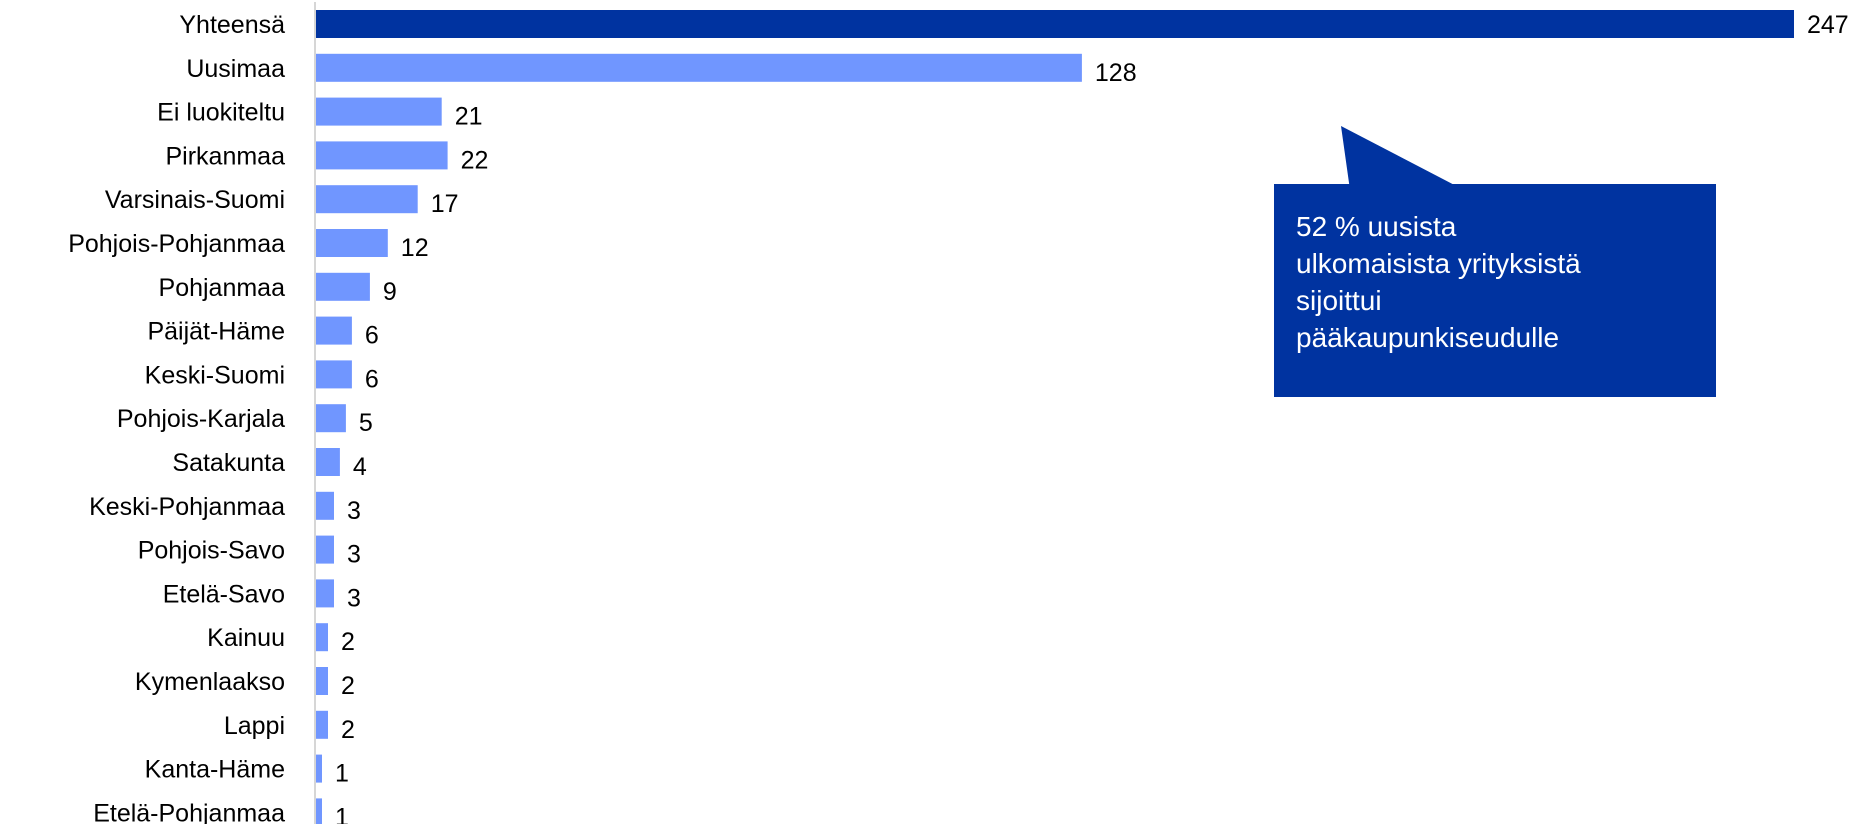  Describe the element at coordinates (319, 768) in the screenshot. I see `bar-kanta-häme` at that location.